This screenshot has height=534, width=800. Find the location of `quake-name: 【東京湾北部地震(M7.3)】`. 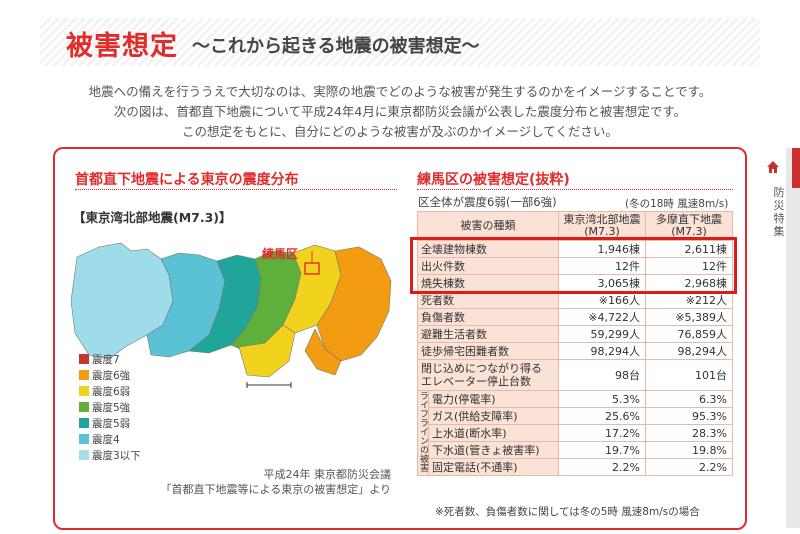

quake-name: 【東京湾北部地震(M7.3)】 is located at coordinates (152, 217).